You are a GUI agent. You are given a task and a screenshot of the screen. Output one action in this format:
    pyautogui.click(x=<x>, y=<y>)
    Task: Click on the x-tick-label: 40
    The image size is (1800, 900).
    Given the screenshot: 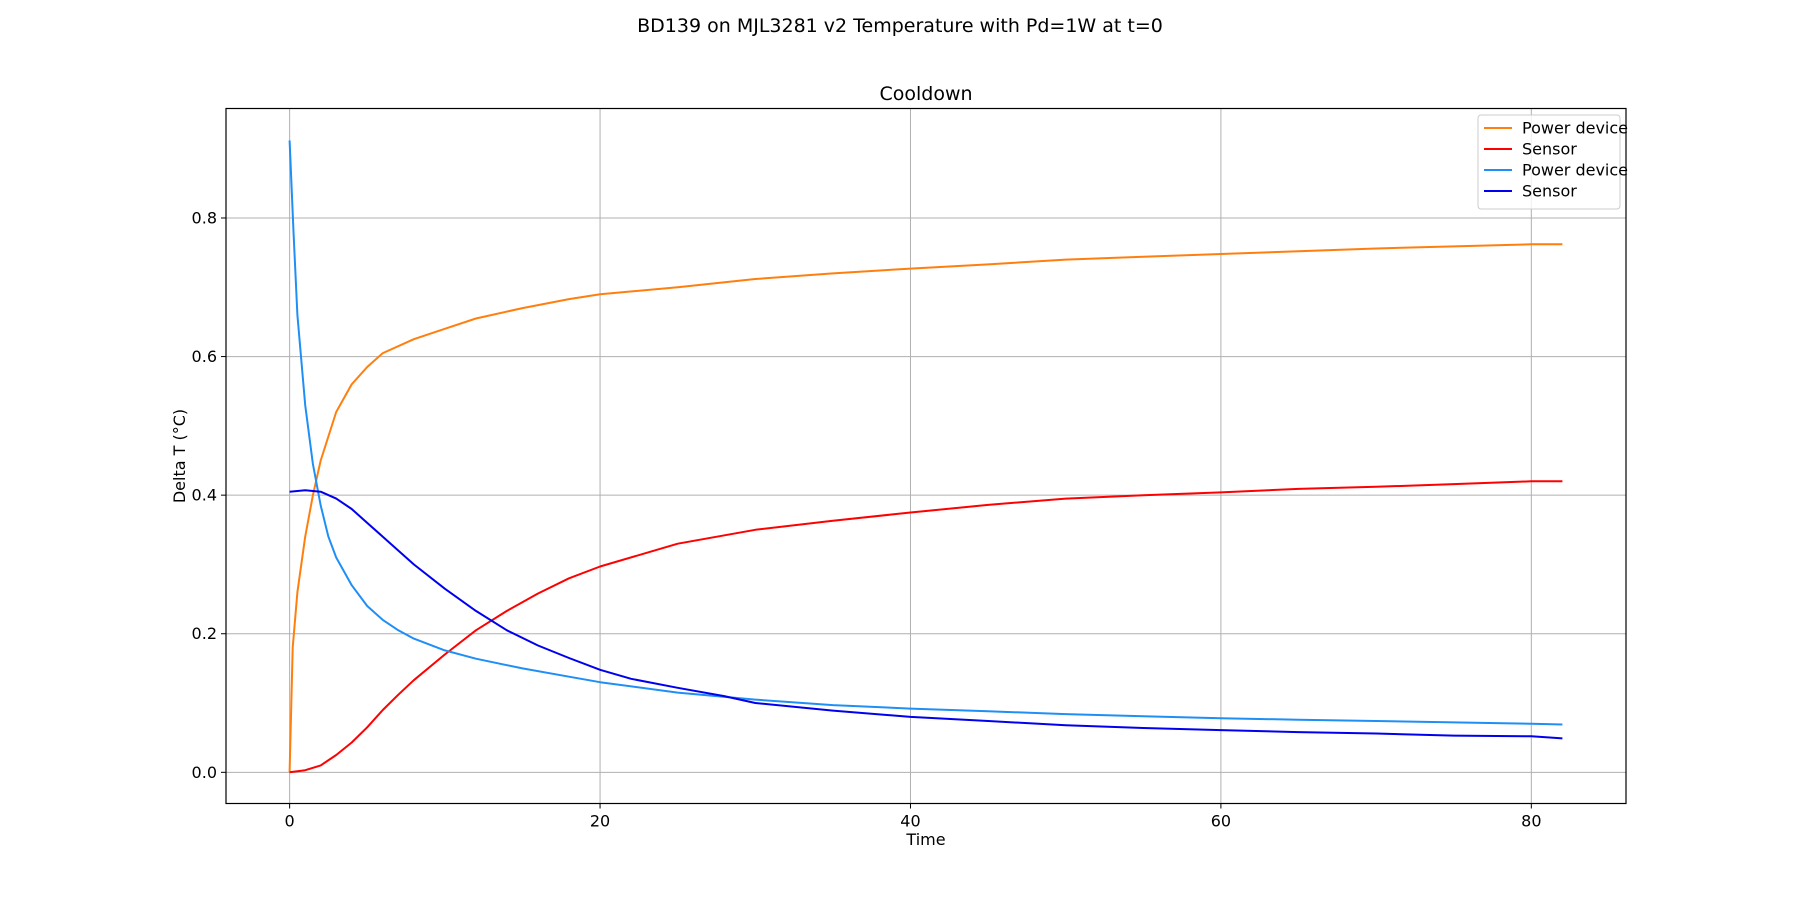 What is the action you would take?
    pyautogui.click(x=910, y=821)
    